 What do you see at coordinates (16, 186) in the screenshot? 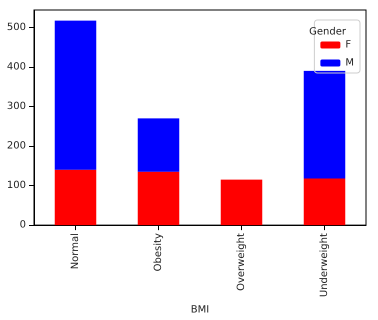
I see `y-tick-label: 100` at bounding box center [16, 186].